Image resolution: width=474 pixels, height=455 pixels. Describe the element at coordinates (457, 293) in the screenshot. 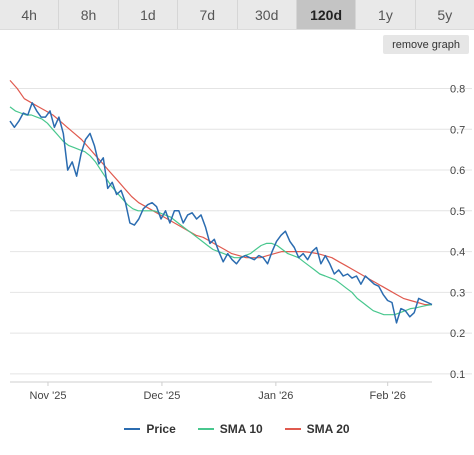

I see `y-tick-label: 0.3` at that location.